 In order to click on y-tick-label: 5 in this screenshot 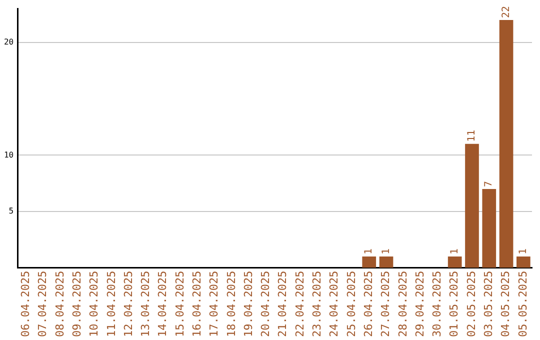, I will do `click(11, 211)`.